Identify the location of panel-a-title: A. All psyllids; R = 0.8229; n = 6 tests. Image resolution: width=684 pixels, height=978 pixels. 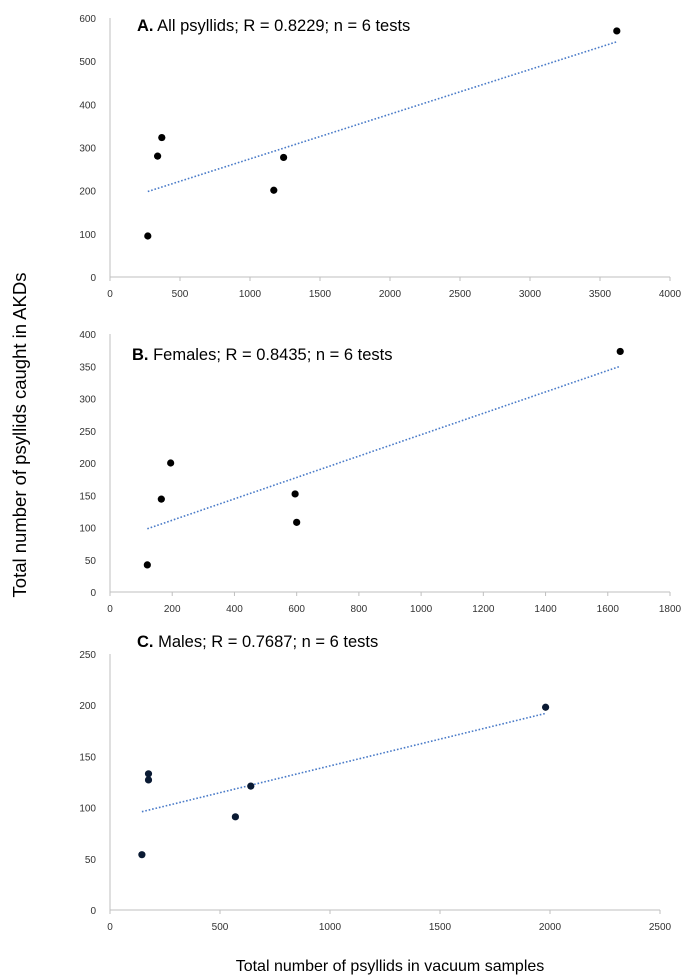
(273, 26).